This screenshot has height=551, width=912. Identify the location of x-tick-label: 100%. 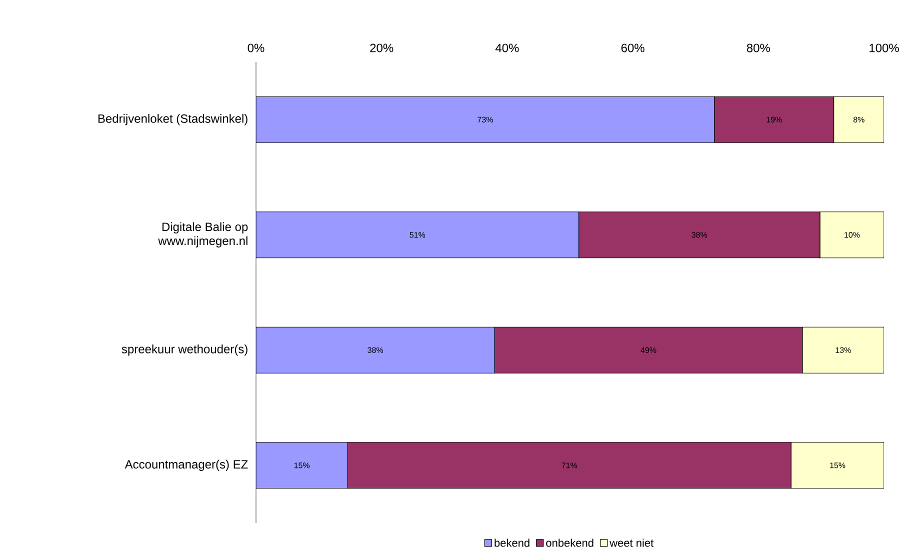
(884, 48).